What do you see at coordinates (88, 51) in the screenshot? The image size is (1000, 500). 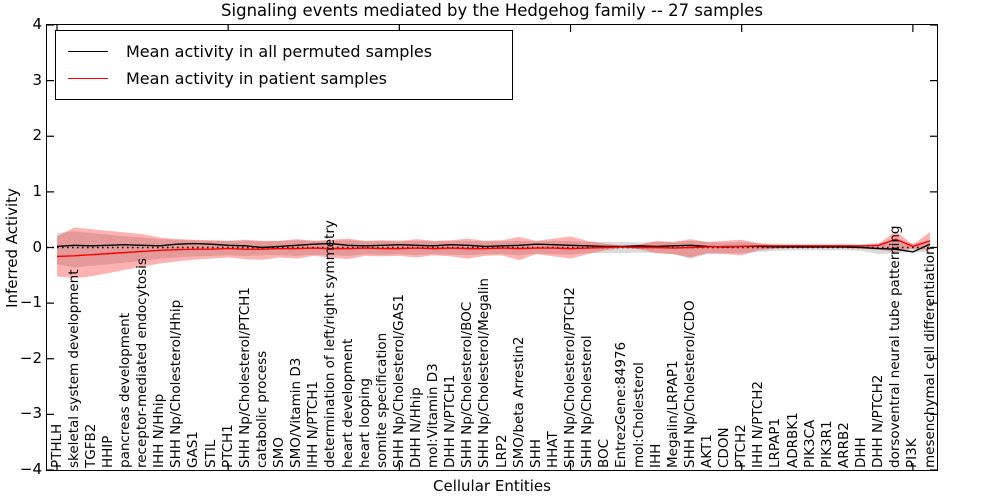 I see `black-line-swatch` at bounding box center [88, 51].